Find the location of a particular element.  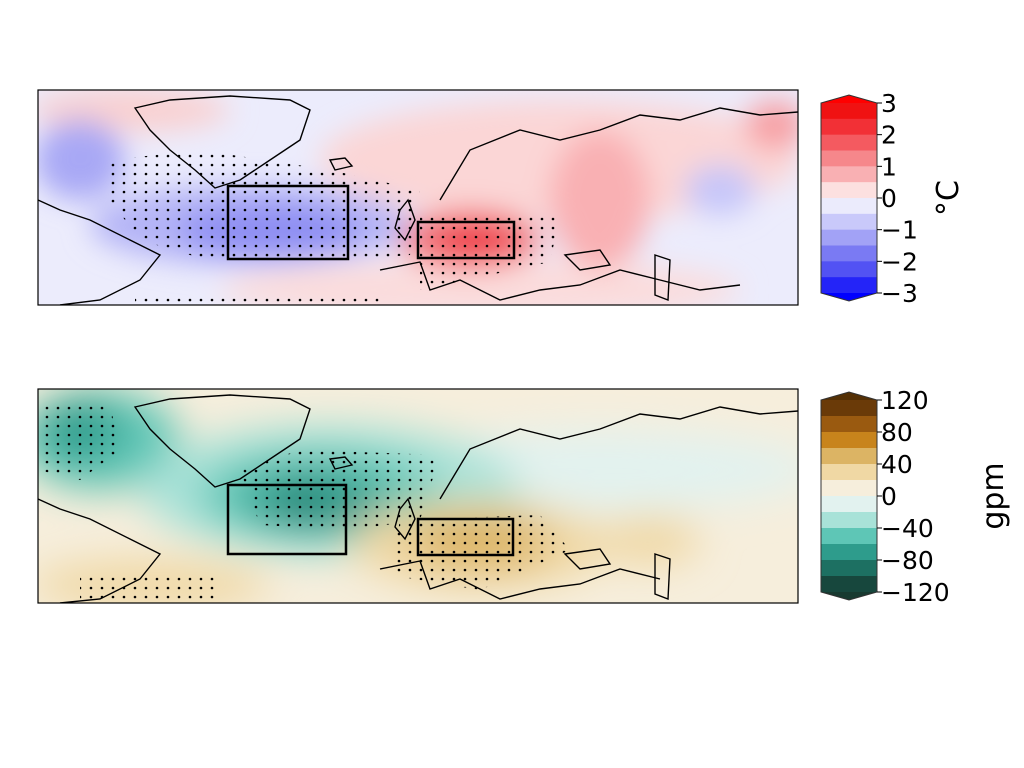

colorbar-tick-label: −80 is located at coordinates (907, 560).